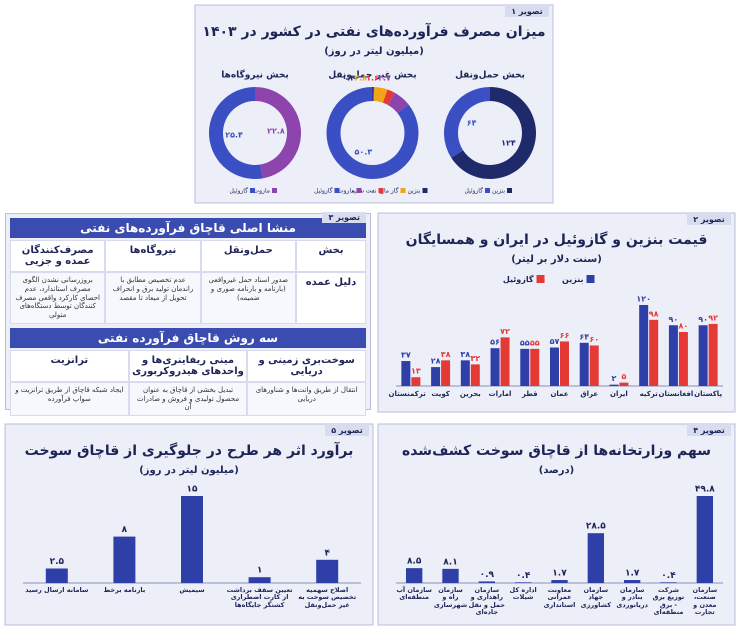  Describe the element at coordinates (505, 331) in the screenshot. I see `value-label: ۷۲` at that location.